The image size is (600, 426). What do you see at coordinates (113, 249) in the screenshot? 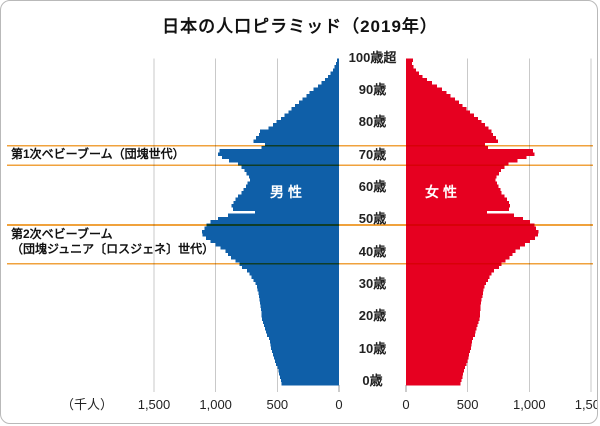
I see `annotation-second-baby-boom-line2: （団塊ジュニア〔ロスジェネ〕世代）` at bounding box center [113, 249].